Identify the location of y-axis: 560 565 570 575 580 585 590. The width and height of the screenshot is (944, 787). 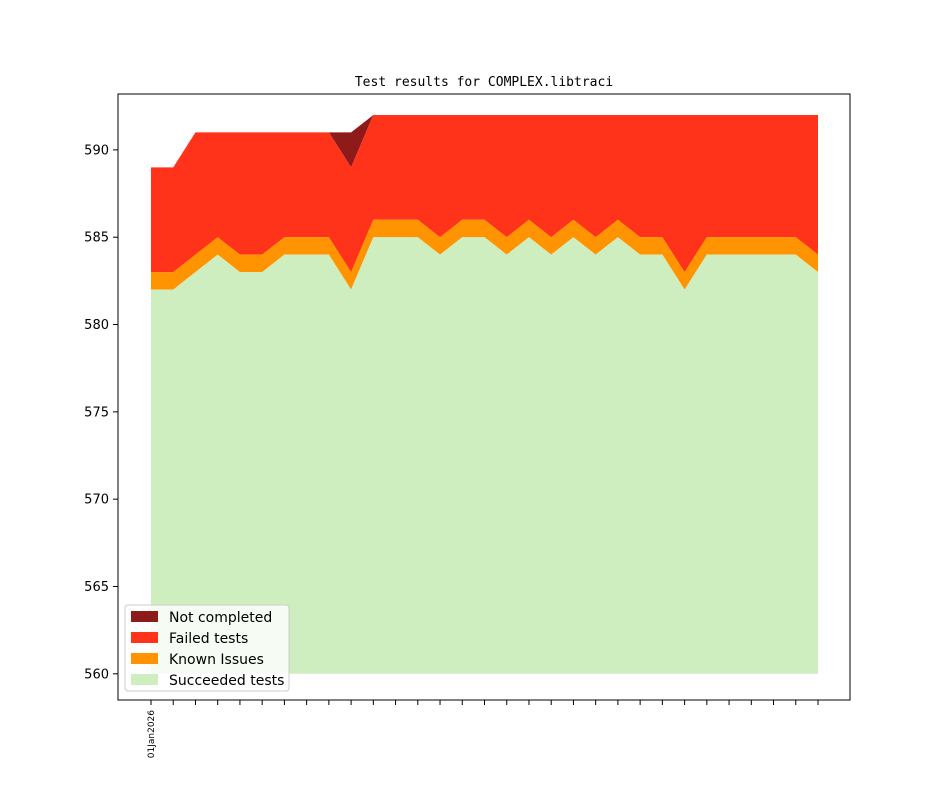
(101, 412).